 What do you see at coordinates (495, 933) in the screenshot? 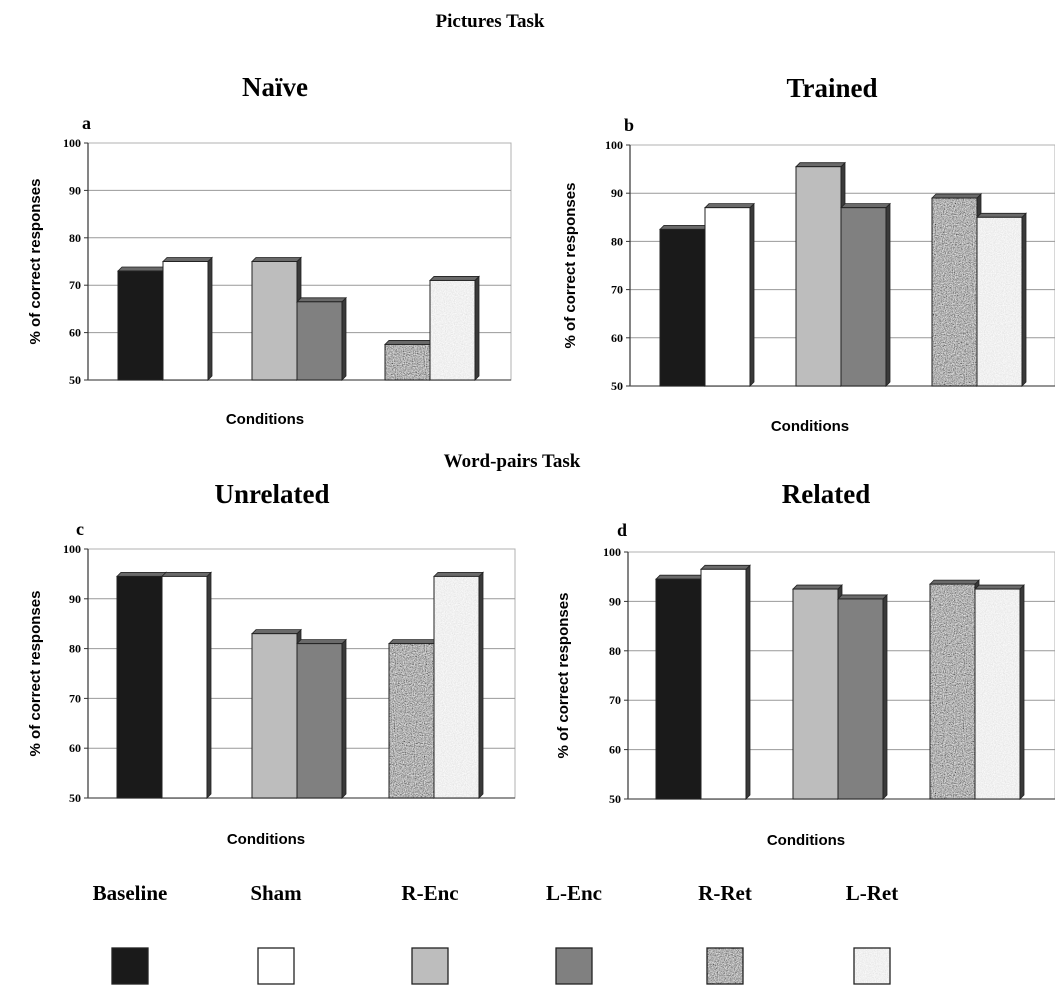
I see `legend: Baseline Sham R-Enc L-Enc R-Ret L-Ret` at bounding box center [495, 933].